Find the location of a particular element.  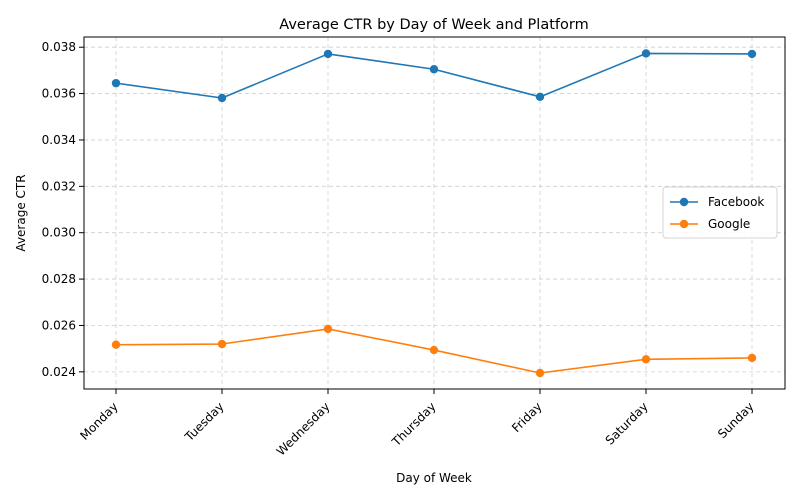

legend: Facebook Google is located at coordinates (720, 212).